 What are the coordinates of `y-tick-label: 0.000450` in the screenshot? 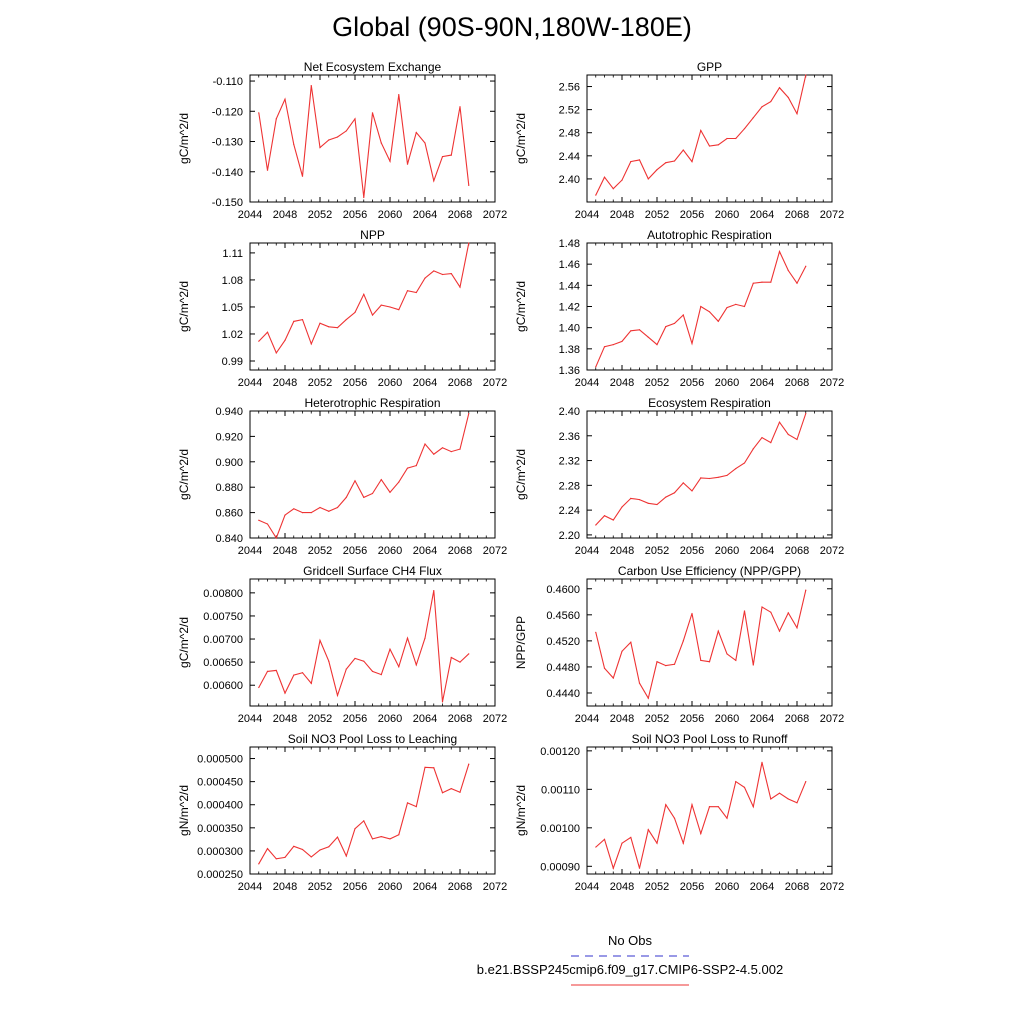 It's located at (220, 783).